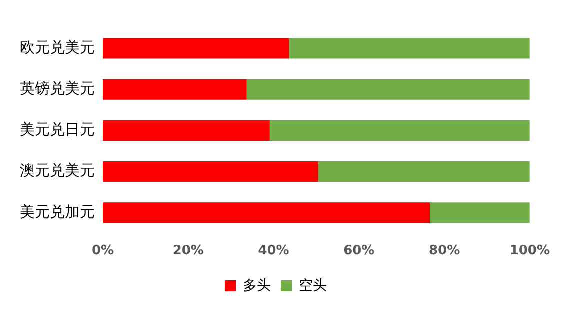 Image resolution: width=568 pixels, height=315 pixels. Describe the element at coordinates (188, 251) in the screenshot. I see `x-tick-label: 20%` at that location.